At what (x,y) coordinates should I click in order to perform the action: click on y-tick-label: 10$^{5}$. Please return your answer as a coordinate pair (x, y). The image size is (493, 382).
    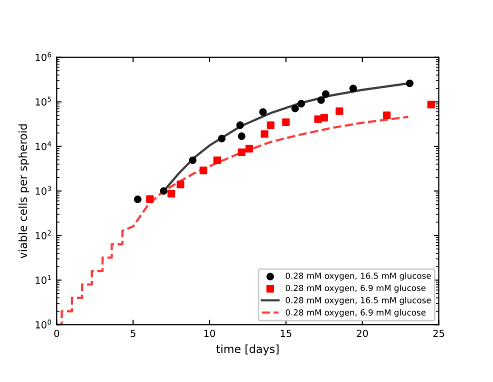
    Looking at the image, I should click on (43, 101).